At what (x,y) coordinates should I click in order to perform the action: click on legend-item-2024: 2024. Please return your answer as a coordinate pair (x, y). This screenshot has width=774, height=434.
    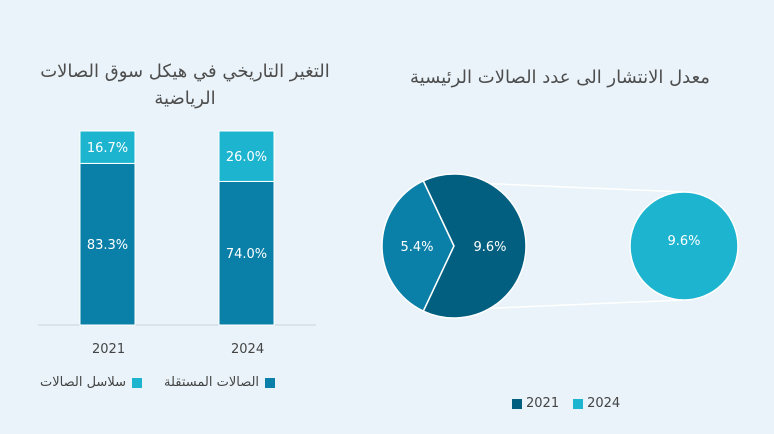
    Looking at the image, I should click on (596, 403).